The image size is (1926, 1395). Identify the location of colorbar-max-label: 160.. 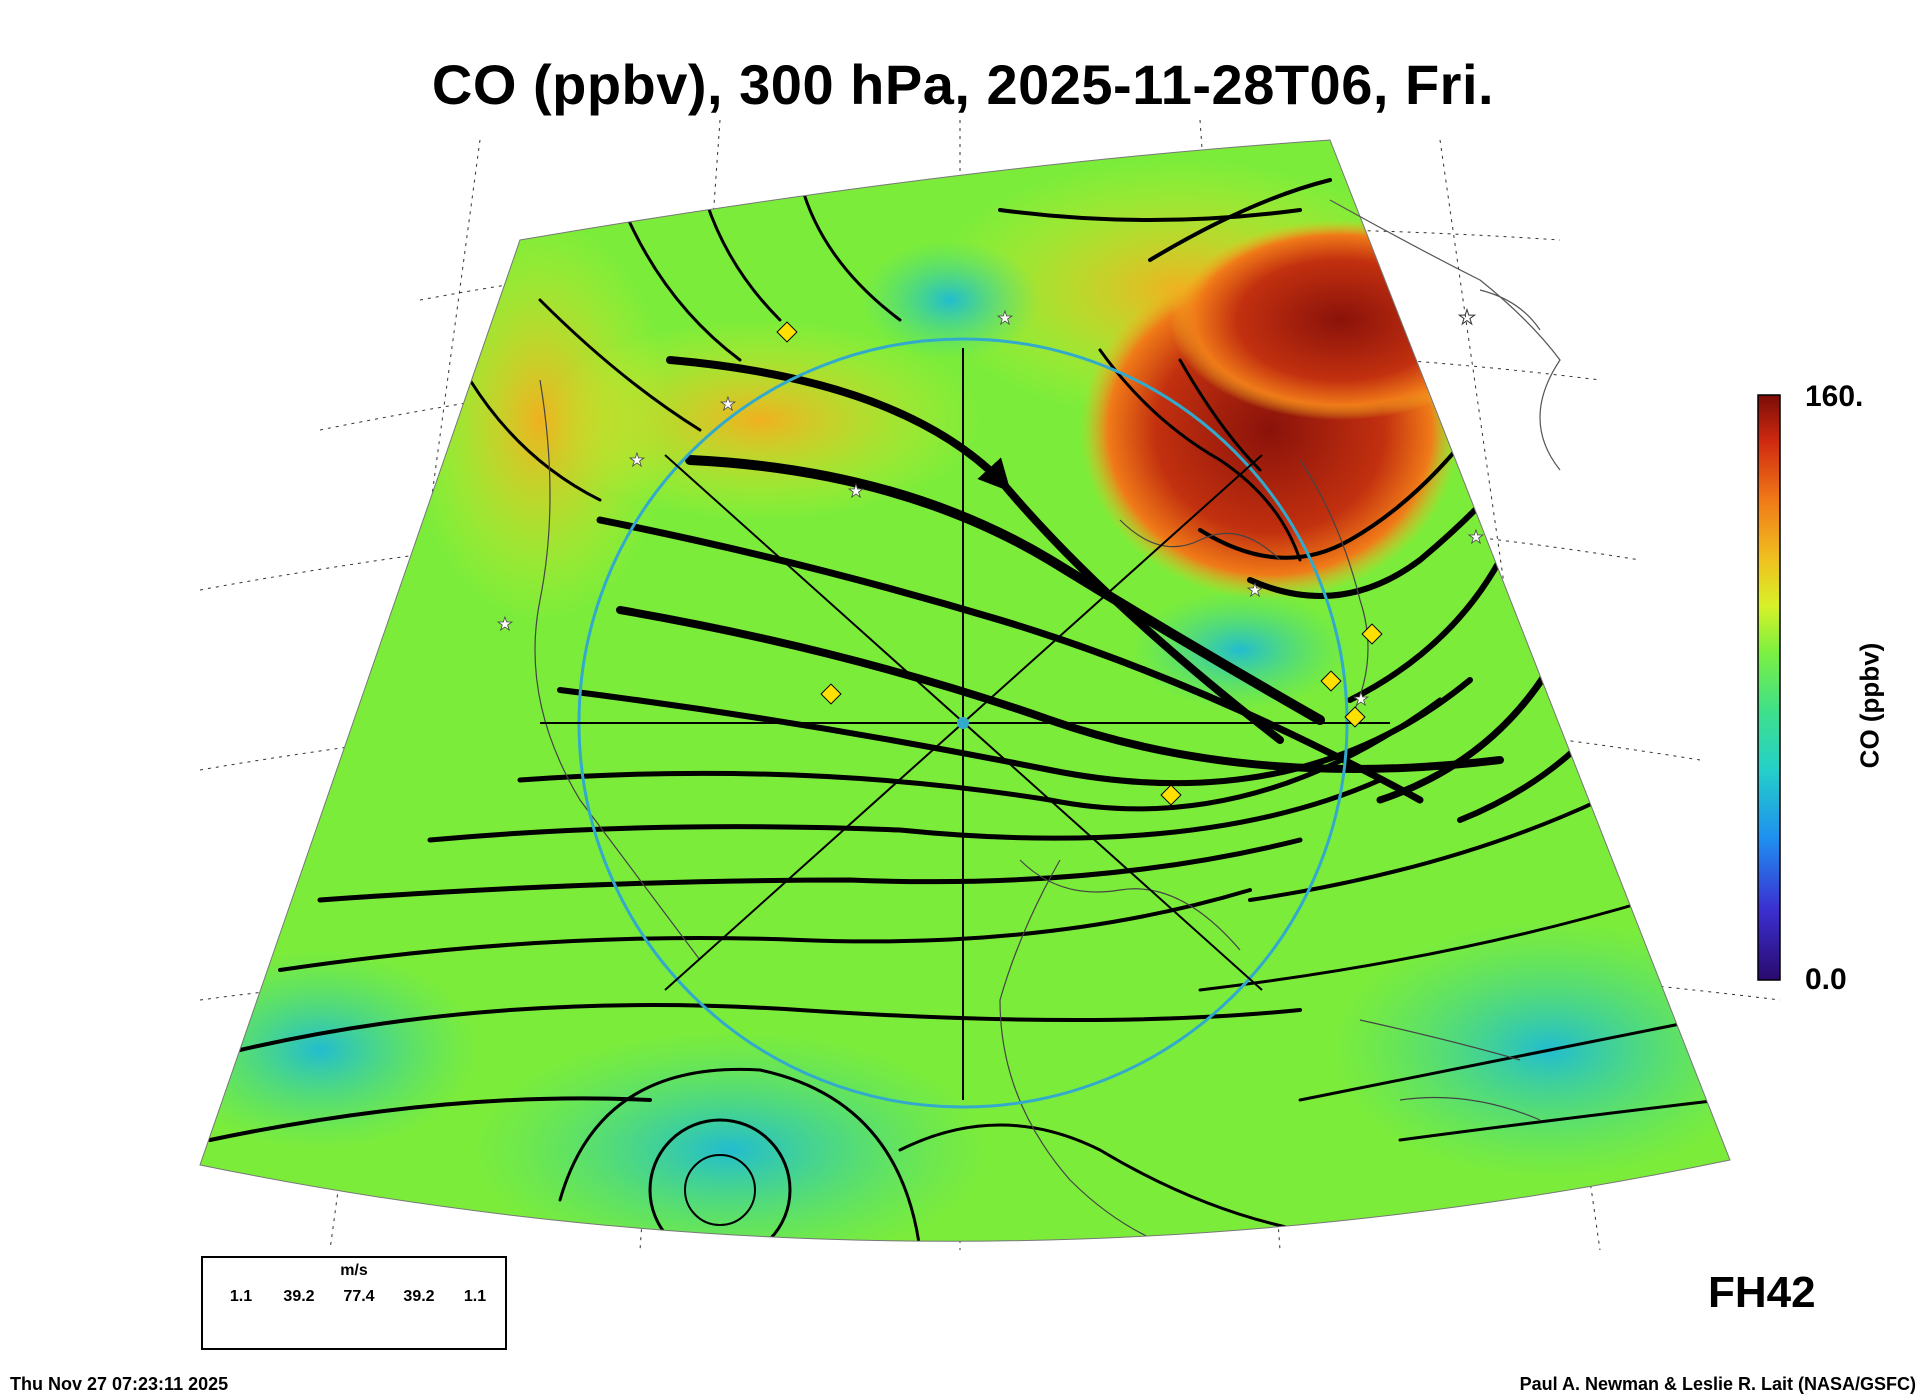
(1834, 396).